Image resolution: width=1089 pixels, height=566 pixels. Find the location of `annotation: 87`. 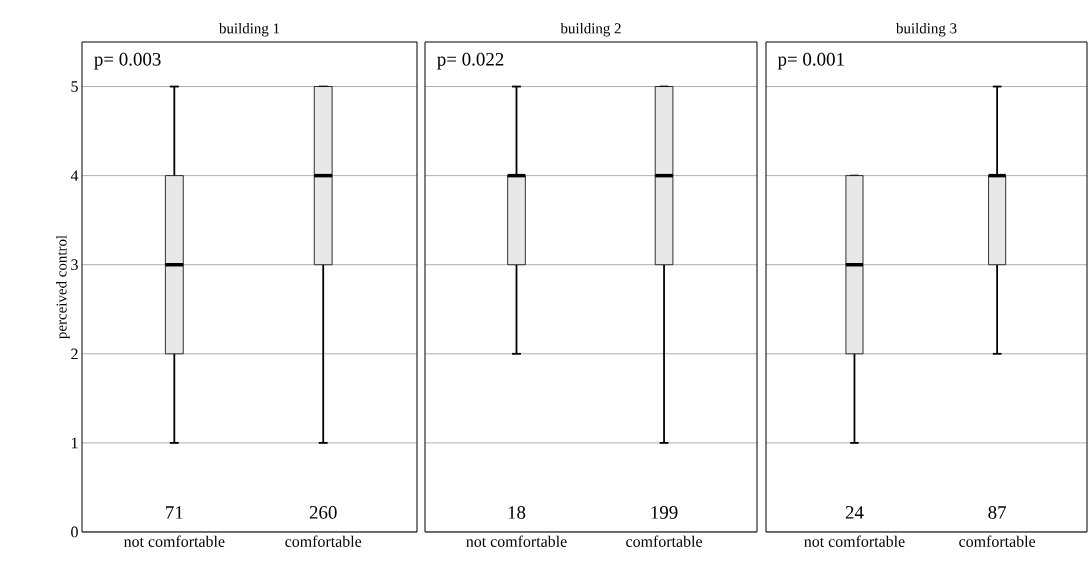

annotation: 87 is located at coordinates (997, 512).